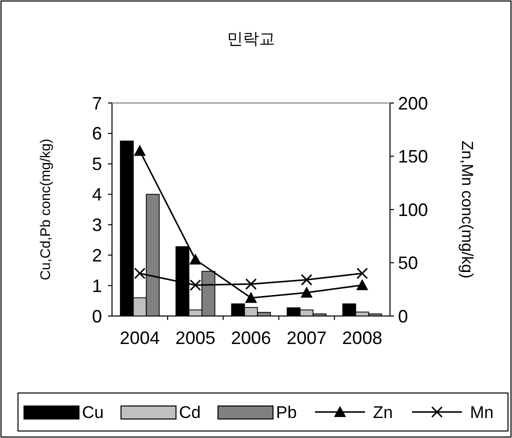 This screenshot has width=512, height=438. What do you see at coordinates (195, 338) in the screenshot?
I see `x-tick-label: 2005` at bounding box center [195, 338].